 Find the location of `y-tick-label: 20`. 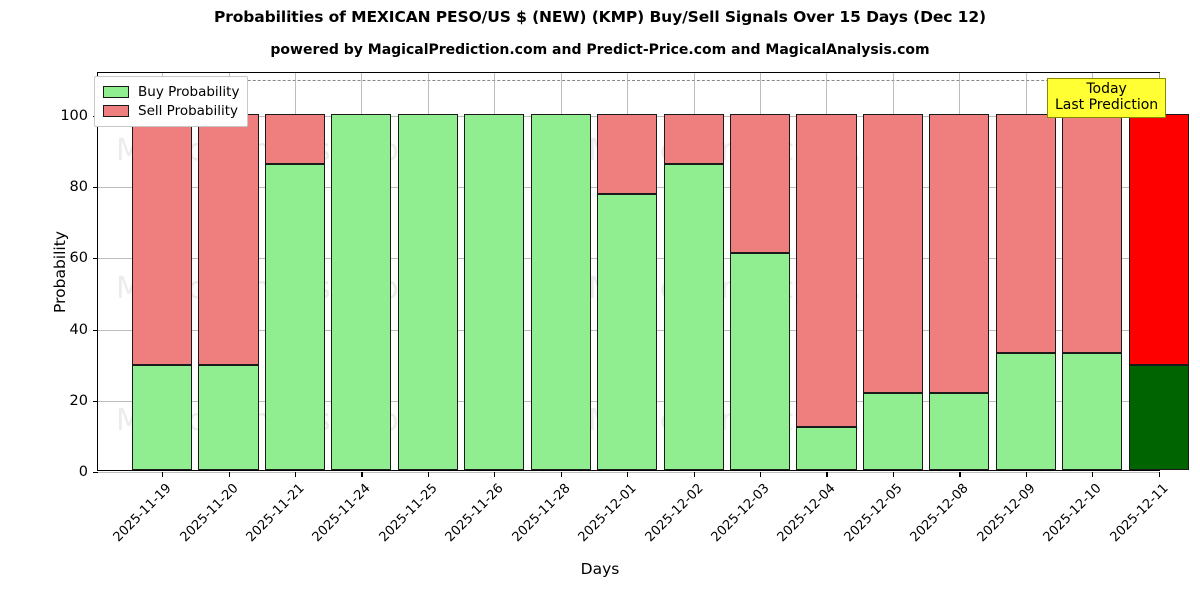

y-tick-label: 20 is located at coordinates (78, 400).